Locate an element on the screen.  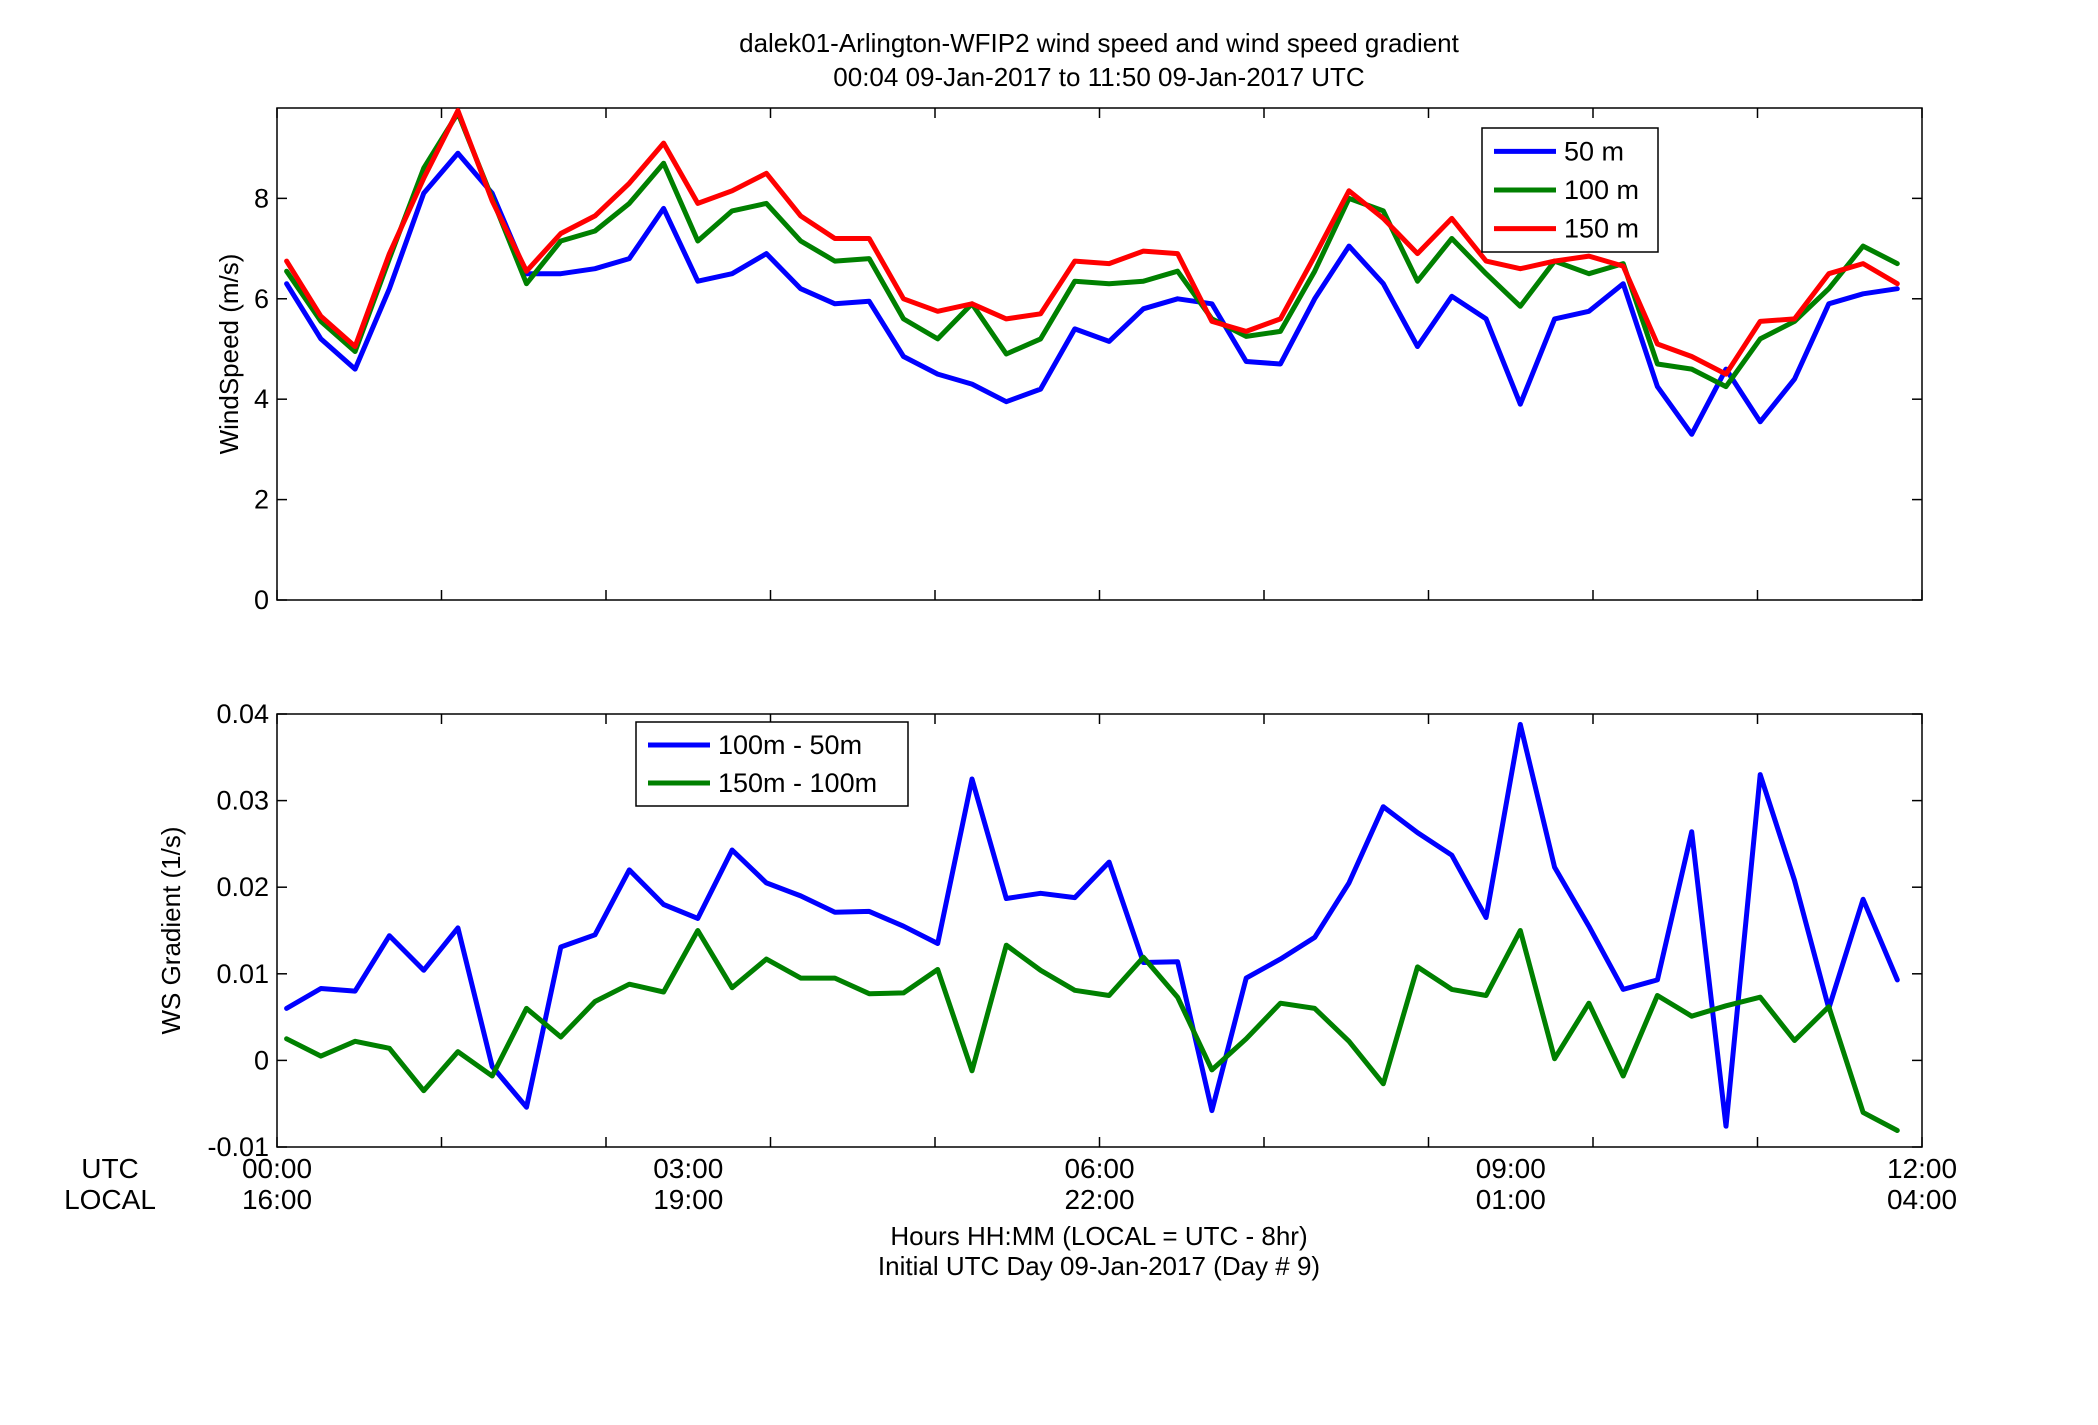
y-axis-label: WindSpeed (m/s) is located at coordinates (229, 354).